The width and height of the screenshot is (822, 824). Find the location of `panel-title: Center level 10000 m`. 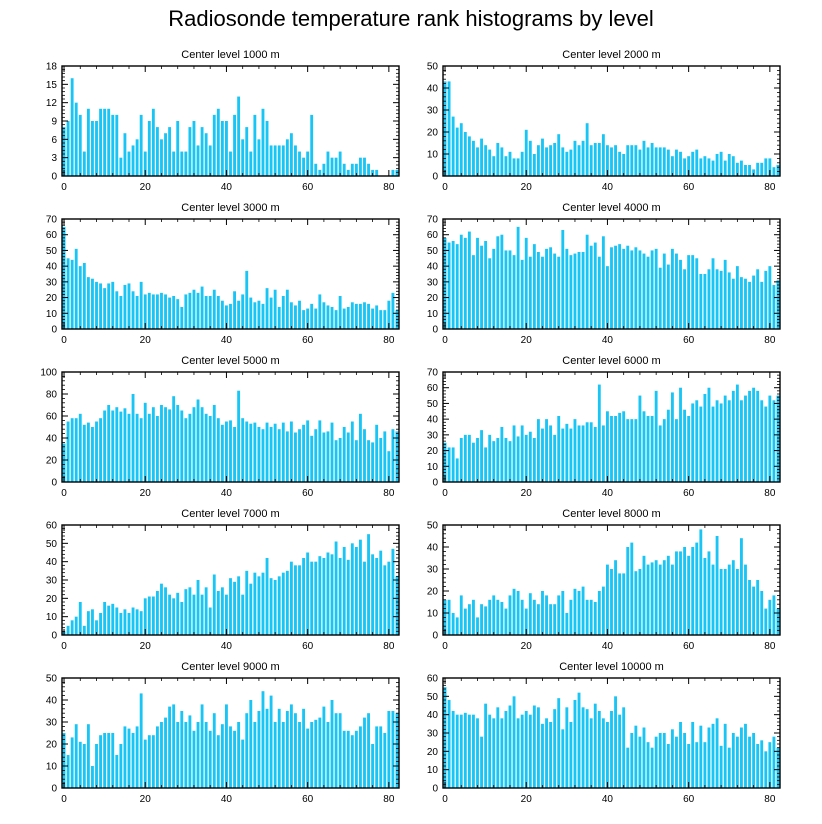

panel-title: Center level 10000 m is located at coordinates (611, 667).